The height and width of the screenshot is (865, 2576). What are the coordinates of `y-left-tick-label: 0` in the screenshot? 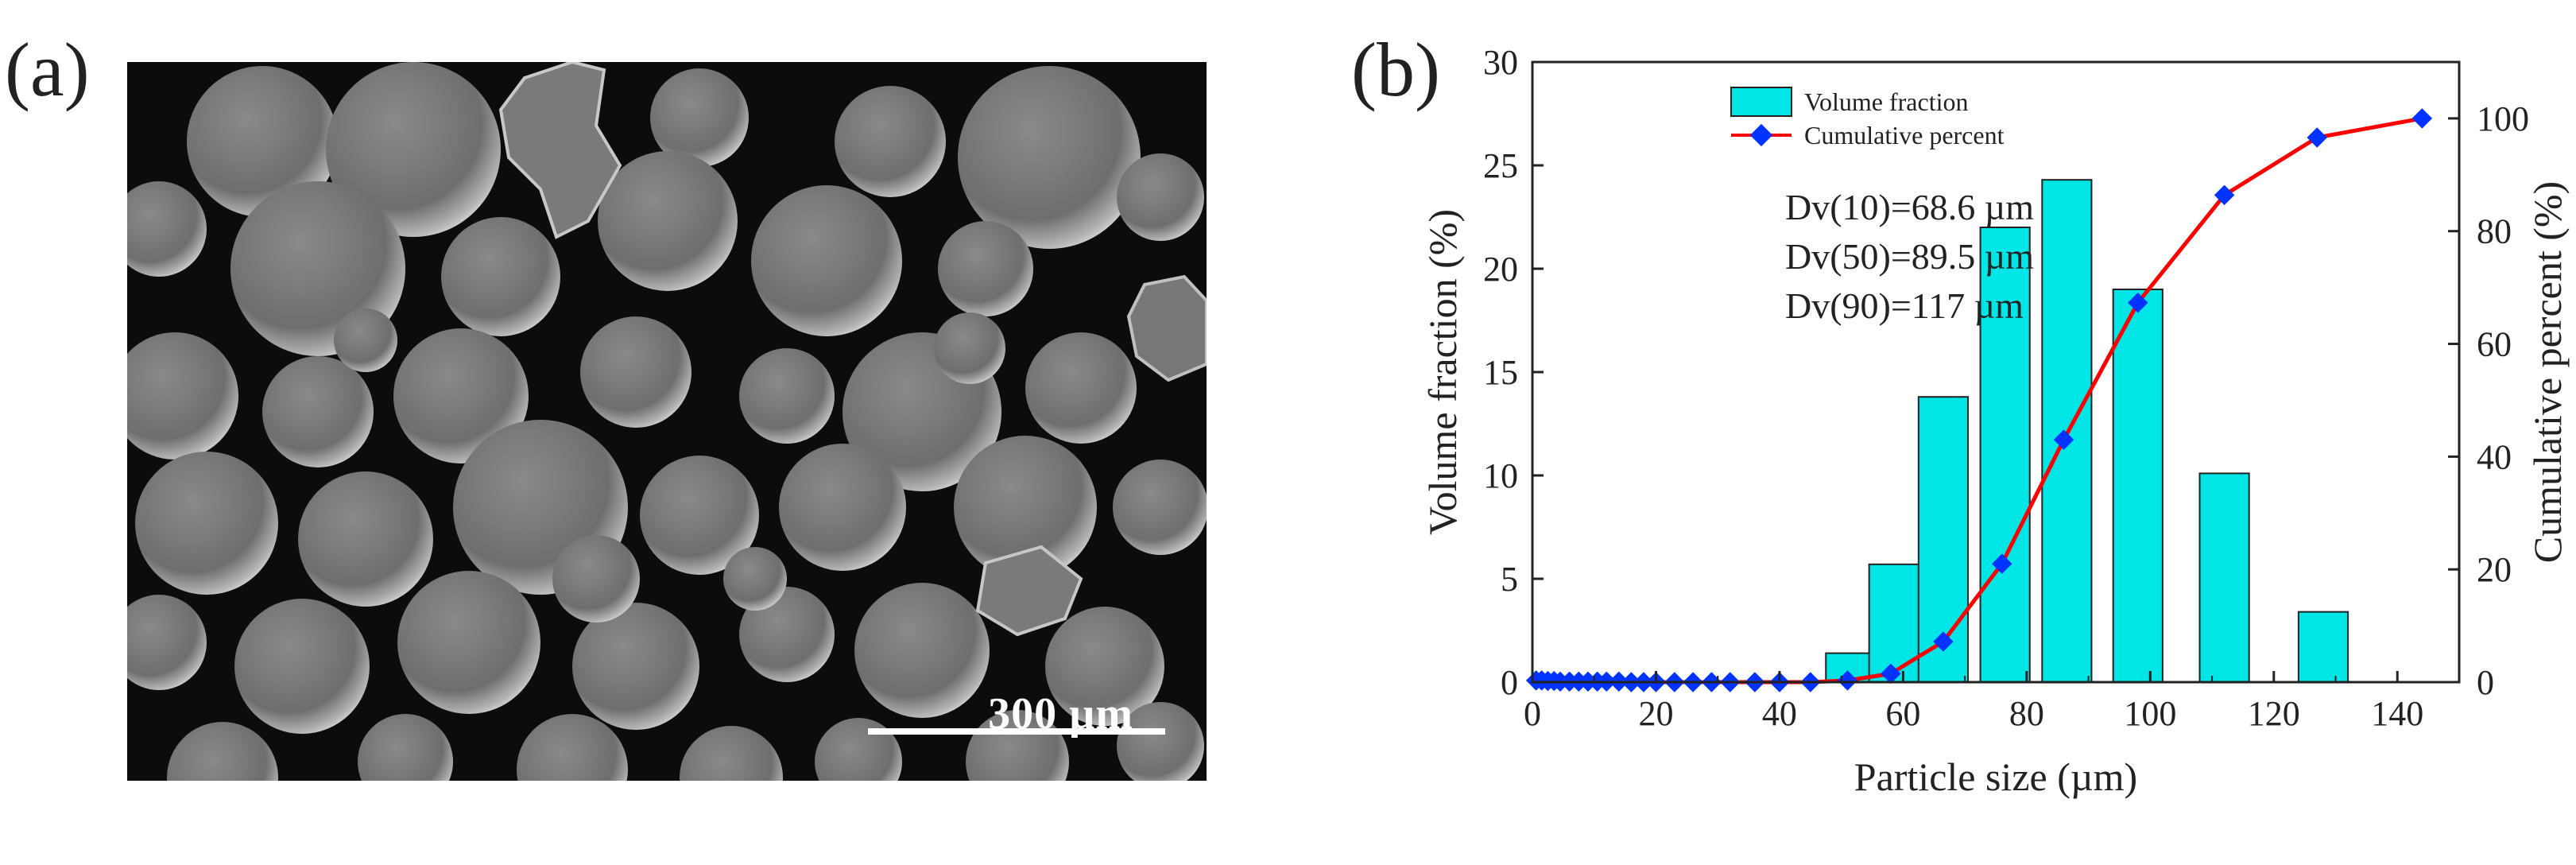 It's located at (1509, 682).